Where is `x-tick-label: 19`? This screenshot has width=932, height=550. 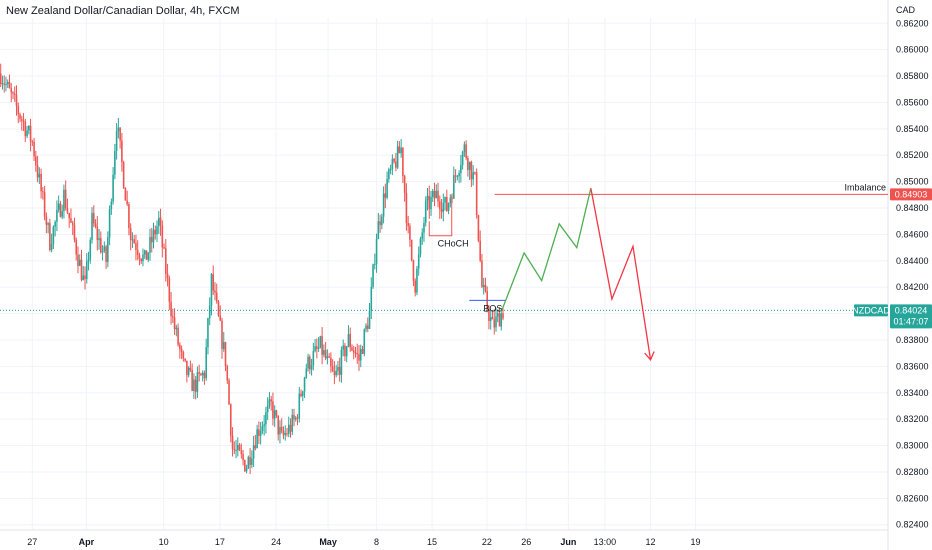
x-tick-label: 19 is located at coordinates (695, 542).